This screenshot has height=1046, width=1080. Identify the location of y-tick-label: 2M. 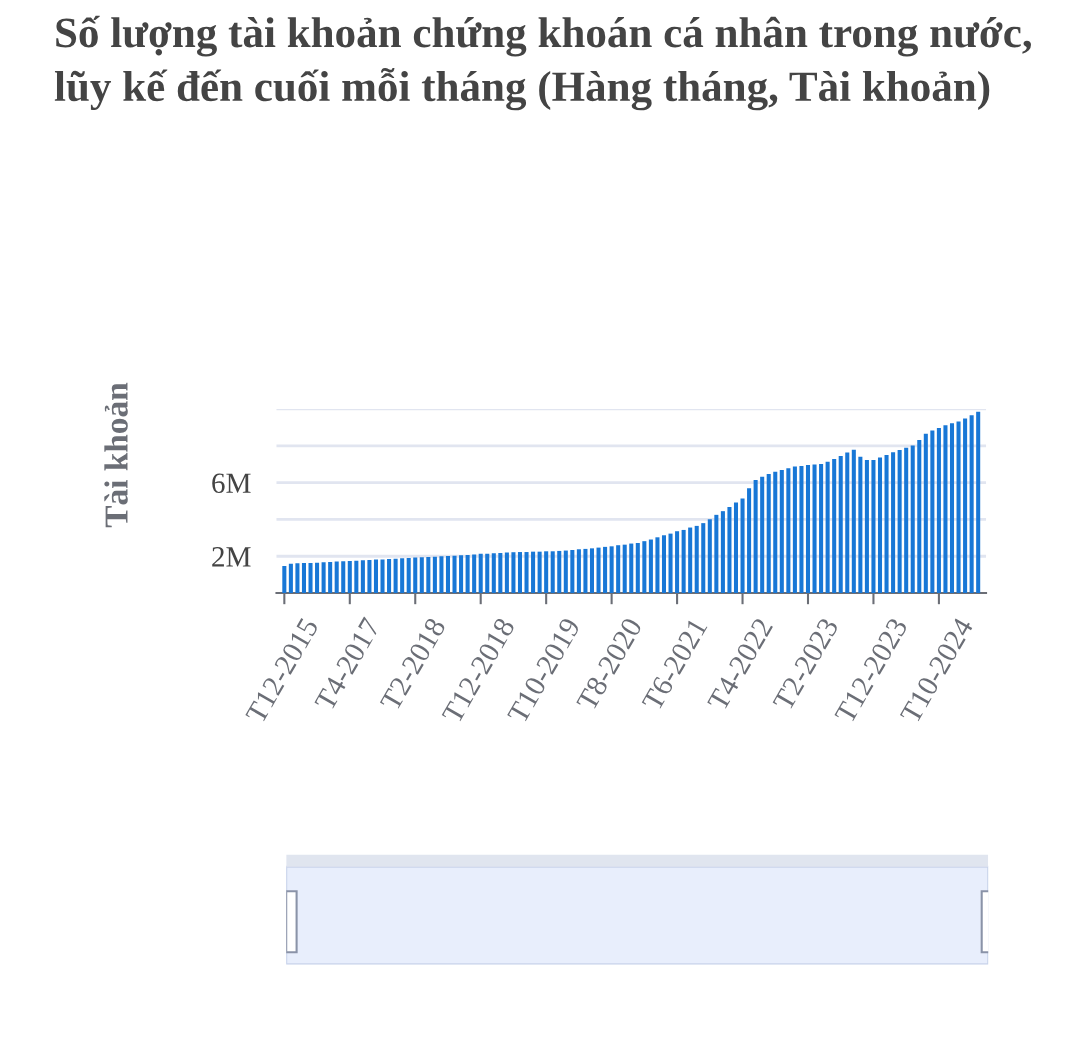
(231, 557).